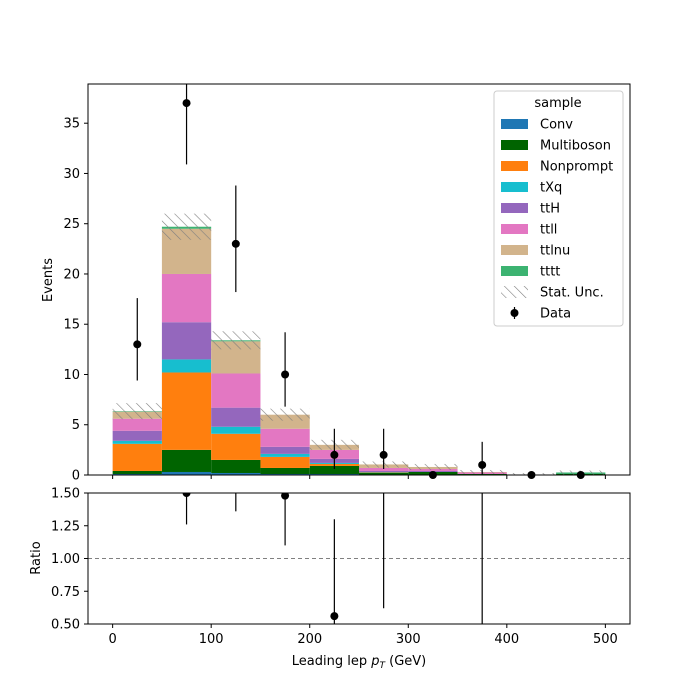 The width and height of the screenshot is (700, 700). What do you see at coordinates (76, 476) in the screenshot?
I see `y-tick-label: 0` at bounding box center [76, 476].